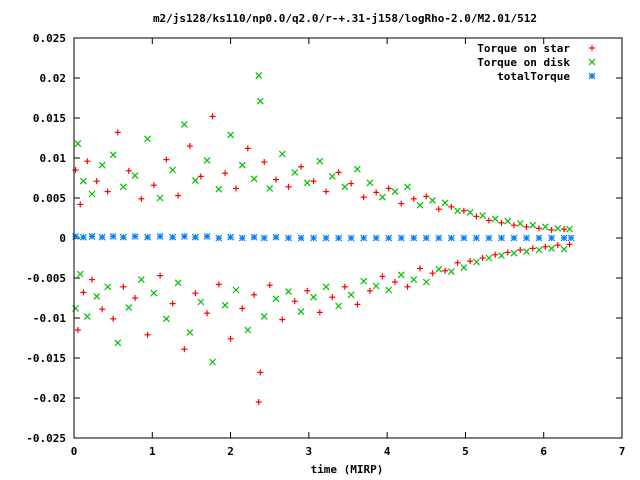  What do you see at coordinates (622, 451) in the screenshot?
I see `x-tick-label: 7` at bounding box center [622, 451].